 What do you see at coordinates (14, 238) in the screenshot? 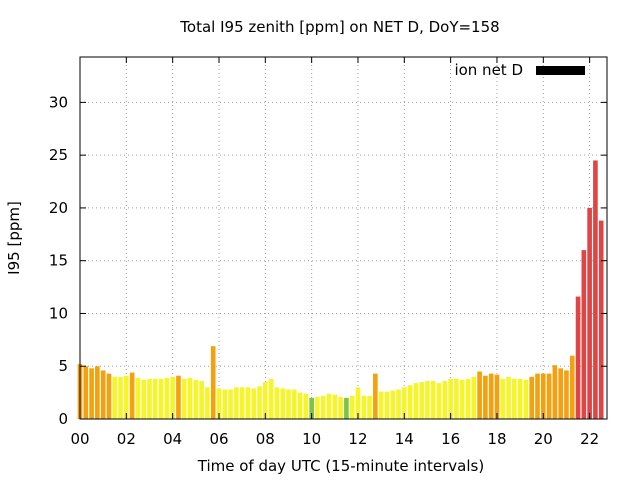
I see `y-axis-label: I95 [ppm]` at bounding box center [14, 238].